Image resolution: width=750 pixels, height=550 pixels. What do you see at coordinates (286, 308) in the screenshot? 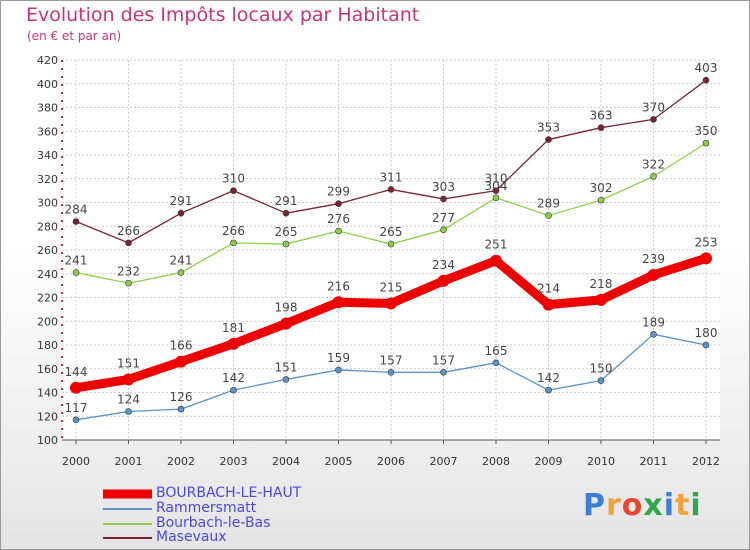
I see `data-label: 198` at bounding box center [286, 308].